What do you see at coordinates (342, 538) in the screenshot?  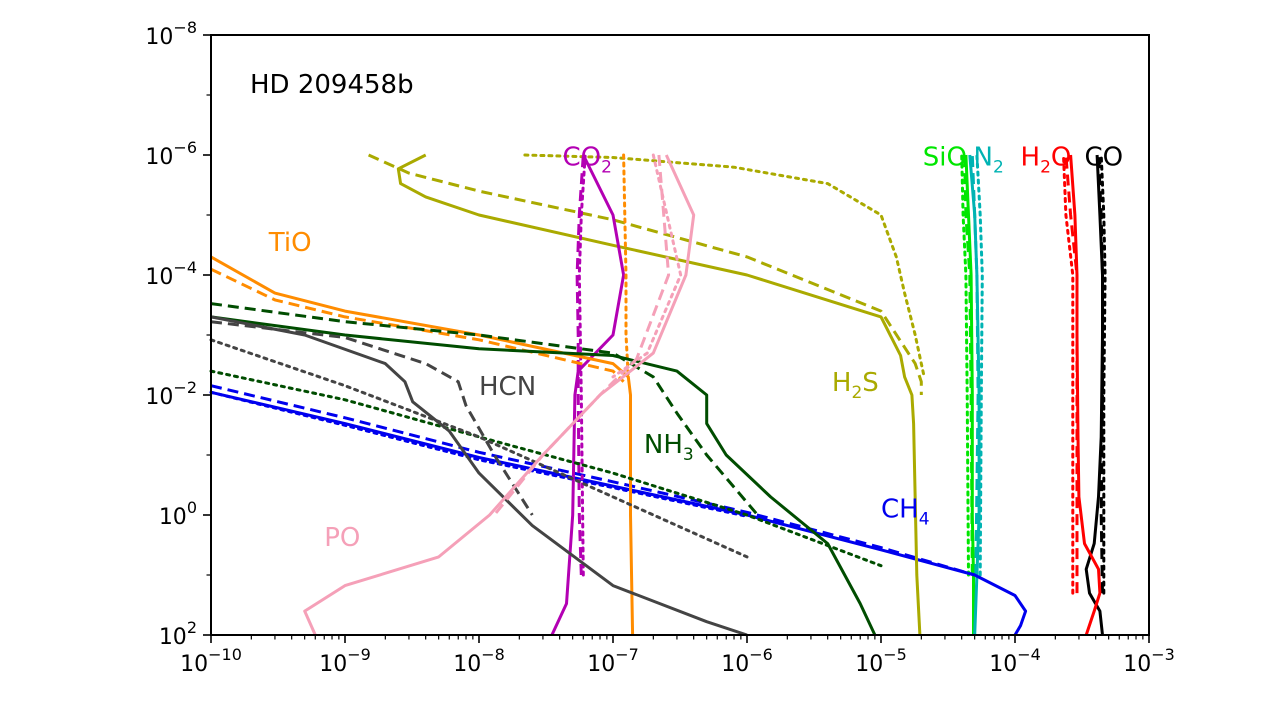 I see `label-po: PO` at bounding box center [342, 538].